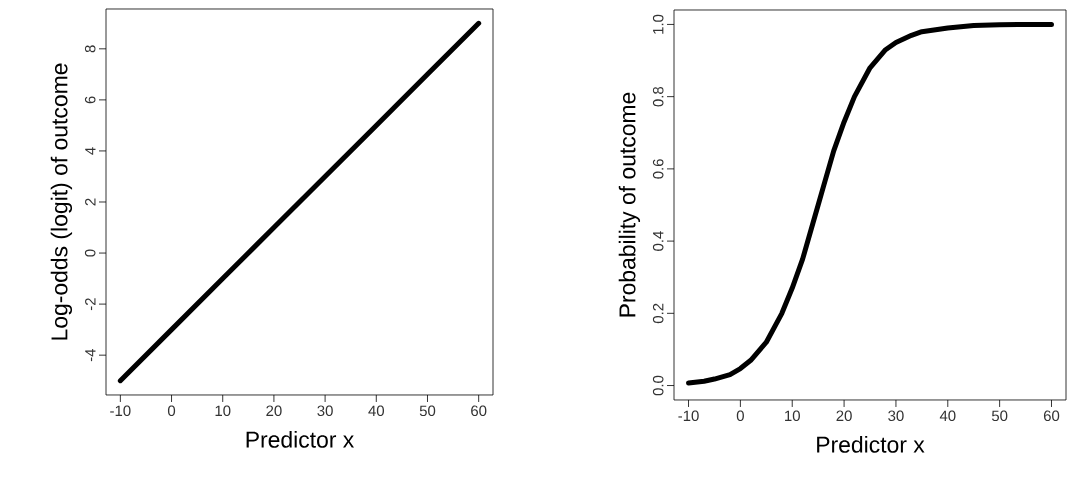  What do you see at coordinates (658, 241) in the screenshot?
I see `y-tick-label: 0.4` at bounding box center [658, 241].